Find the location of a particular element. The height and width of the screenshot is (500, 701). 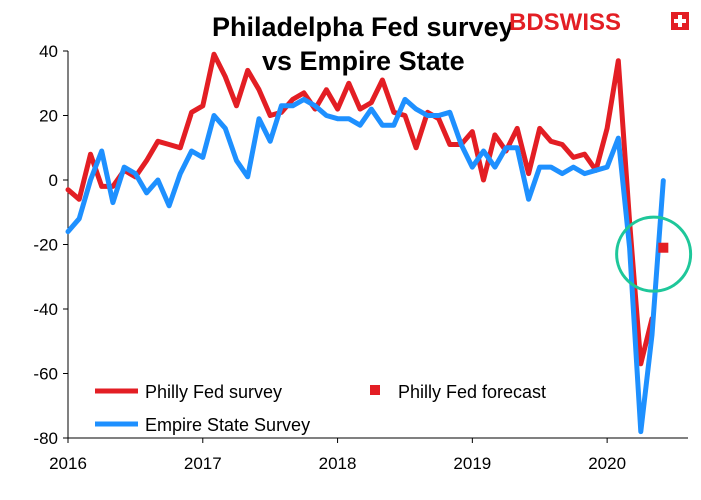

cross-horizontal is located at coordinates (680, 21).